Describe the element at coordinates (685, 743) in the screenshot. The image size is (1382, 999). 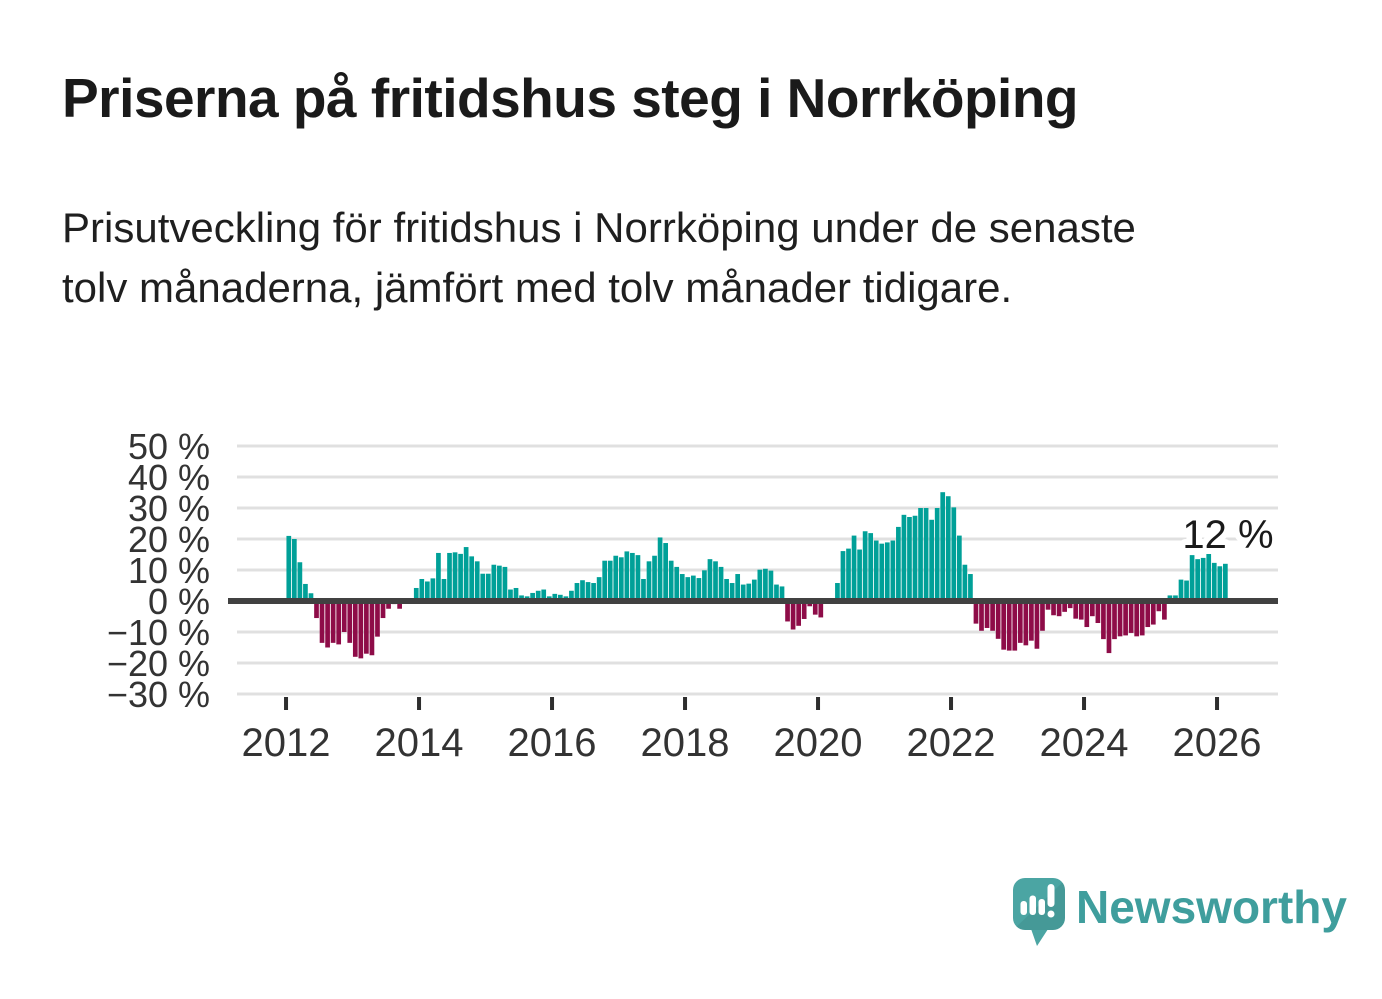
I see `x-axis-tick-label: 2018` at that location.